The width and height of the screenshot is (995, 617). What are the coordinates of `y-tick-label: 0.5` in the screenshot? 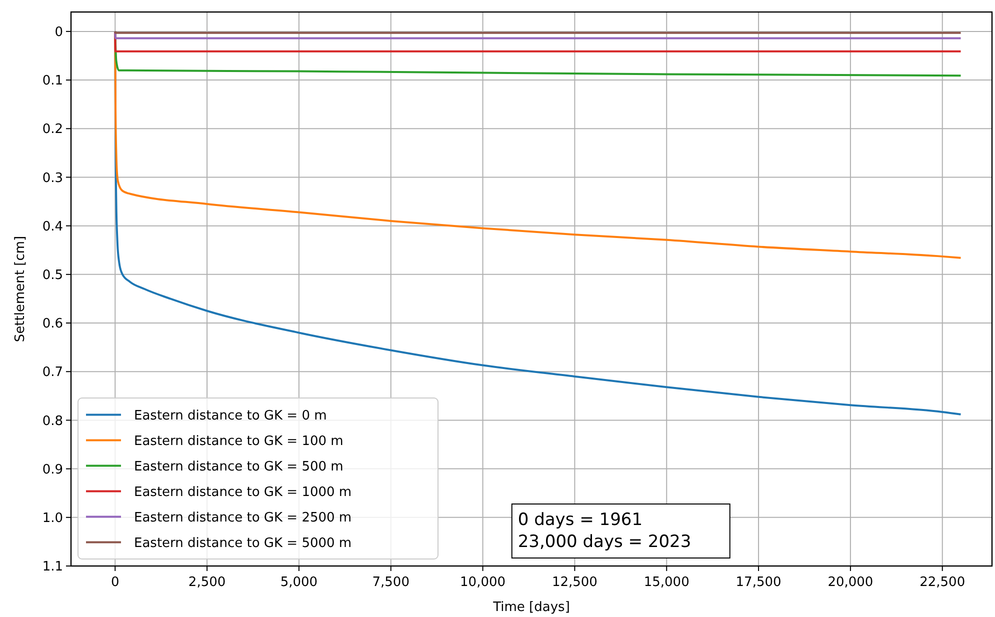 It's located at (52, 275).